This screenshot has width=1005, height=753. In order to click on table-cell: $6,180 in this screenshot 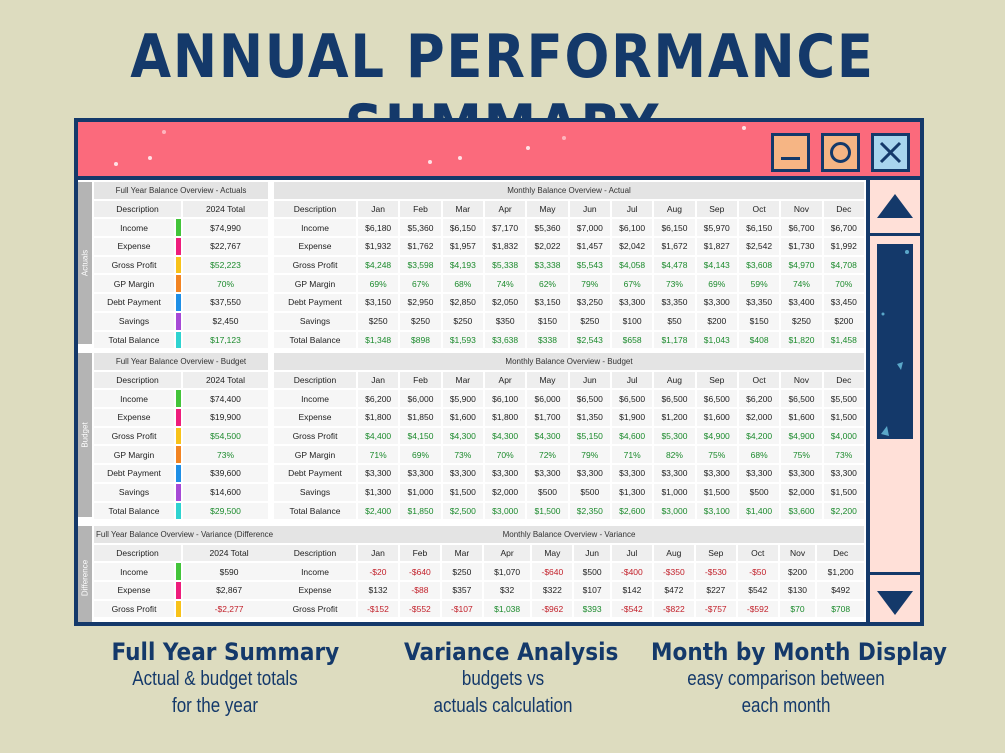, I will do `click(378, 228)`.